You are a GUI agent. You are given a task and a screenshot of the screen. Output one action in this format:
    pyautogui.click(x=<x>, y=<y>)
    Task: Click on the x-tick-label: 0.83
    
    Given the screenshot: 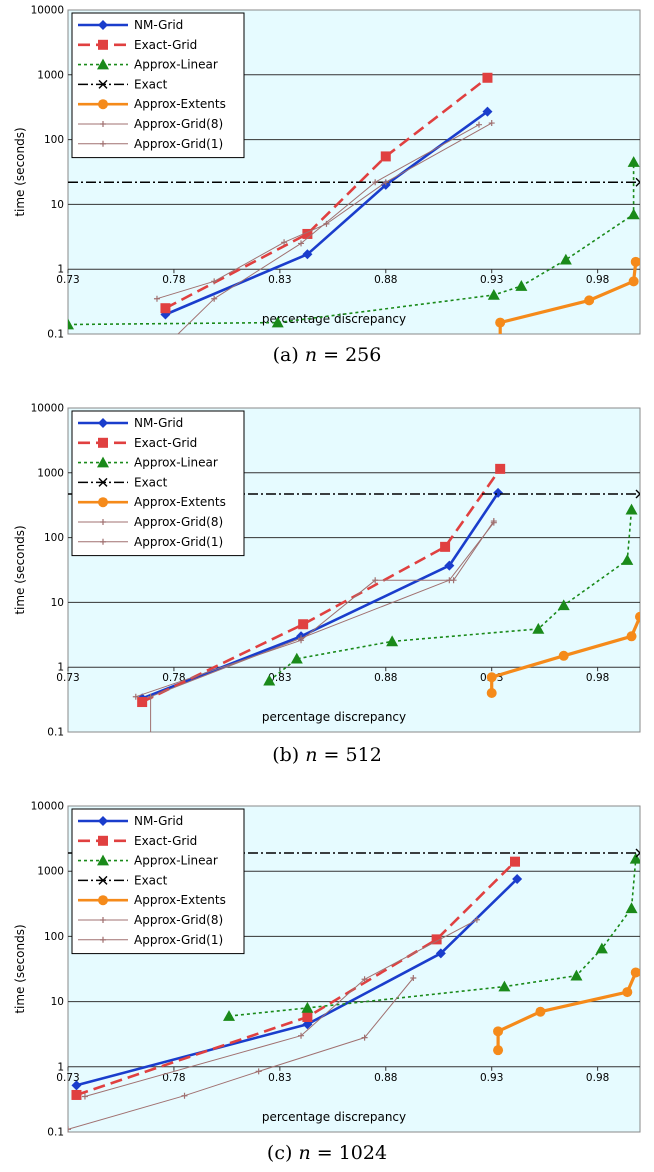 What is the action you would take?
    pyautogui.click(x=279, y=280)
    